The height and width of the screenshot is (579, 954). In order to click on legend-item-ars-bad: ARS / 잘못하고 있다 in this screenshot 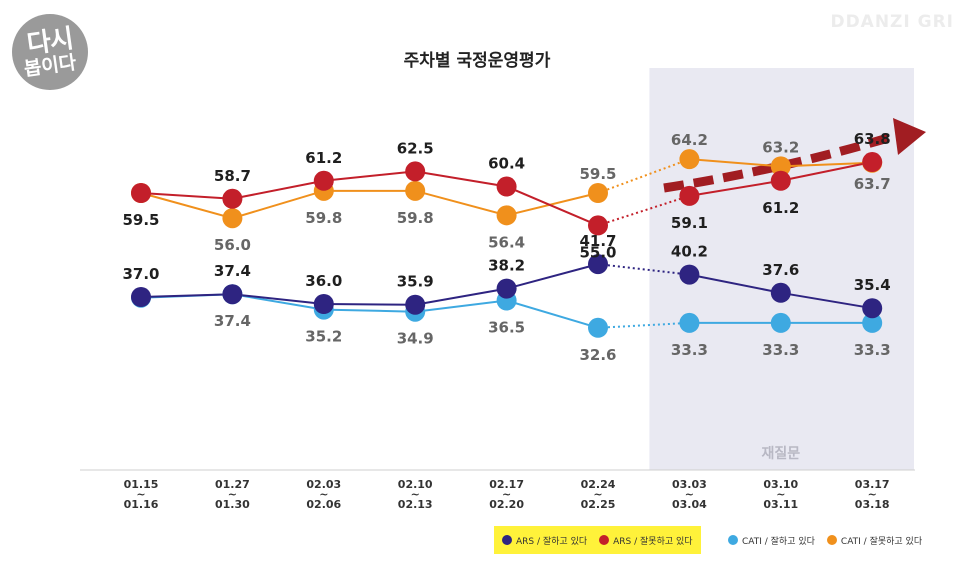, I will do `click(646, 540)`.